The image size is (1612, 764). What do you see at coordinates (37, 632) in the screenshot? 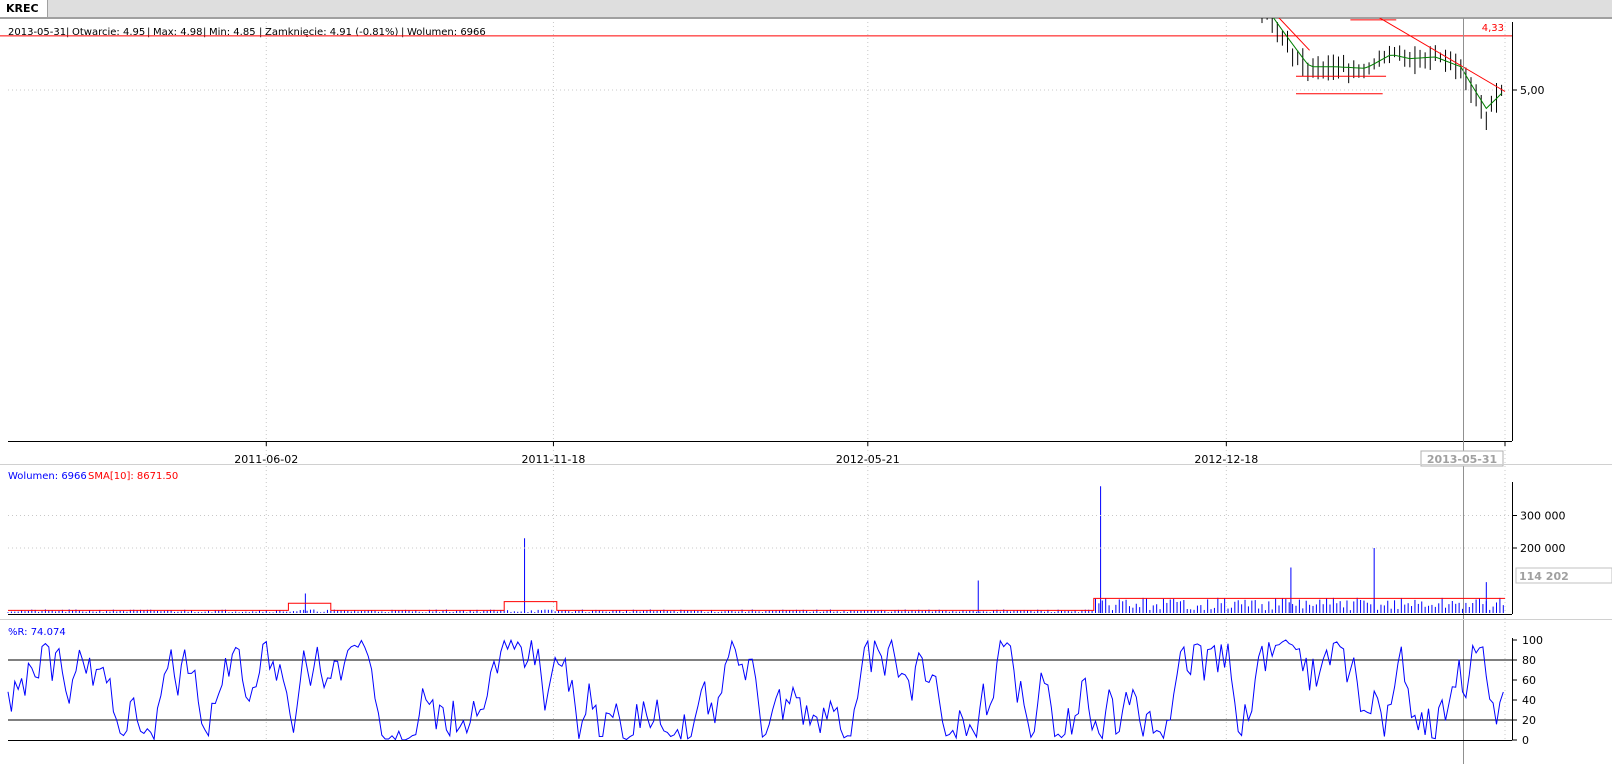
I see `williams-r-legend: %R: 74.074` at bounding box center [37, 632].